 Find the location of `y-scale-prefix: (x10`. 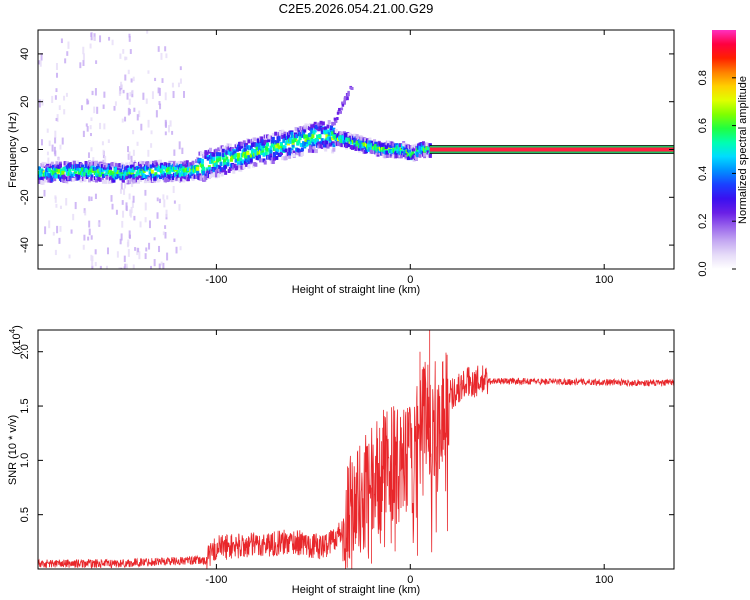

y-scale-prefix: (x10 is located at coordinates (17, 343).